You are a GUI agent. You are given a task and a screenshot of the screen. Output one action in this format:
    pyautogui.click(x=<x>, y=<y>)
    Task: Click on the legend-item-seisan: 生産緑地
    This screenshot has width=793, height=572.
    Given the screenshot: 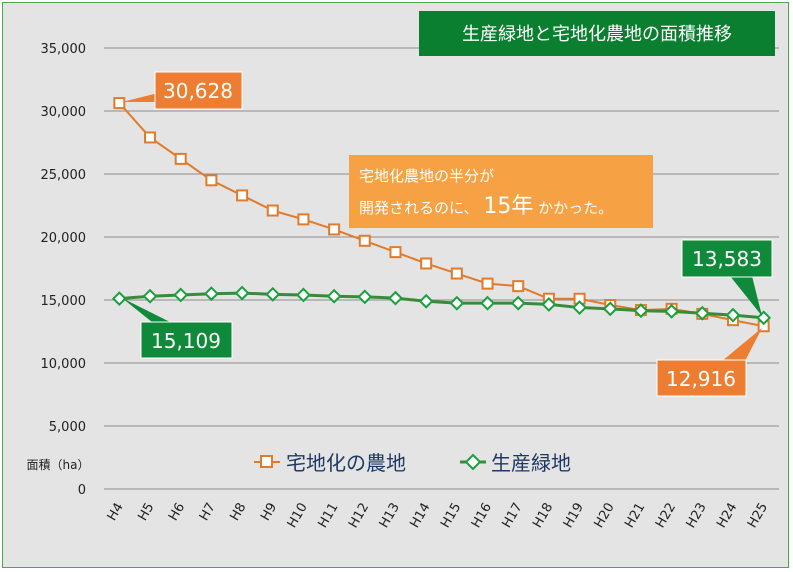 What is the action you would take?
    pyautogui.click(x=515, y=463)
    